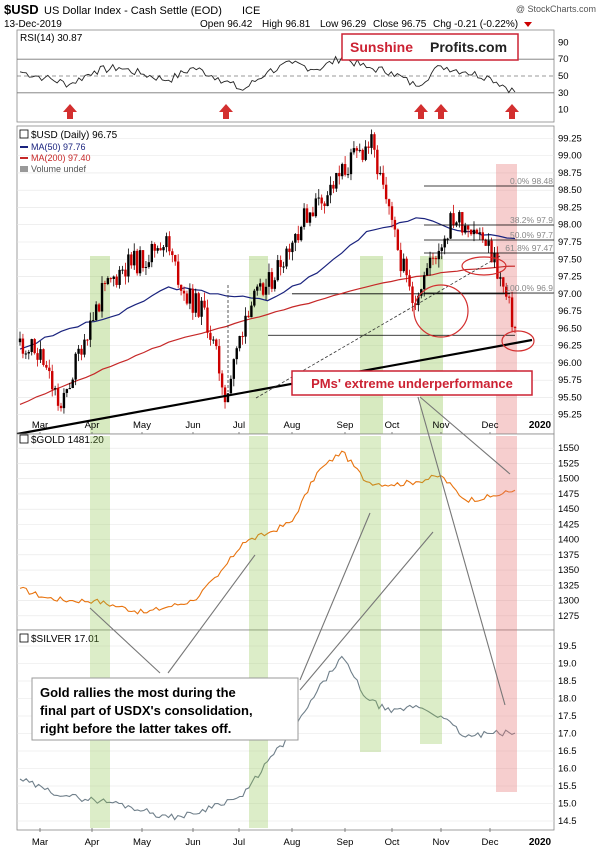  I want to click on usd-tick-label-13: 96.00, so click(570, 363).